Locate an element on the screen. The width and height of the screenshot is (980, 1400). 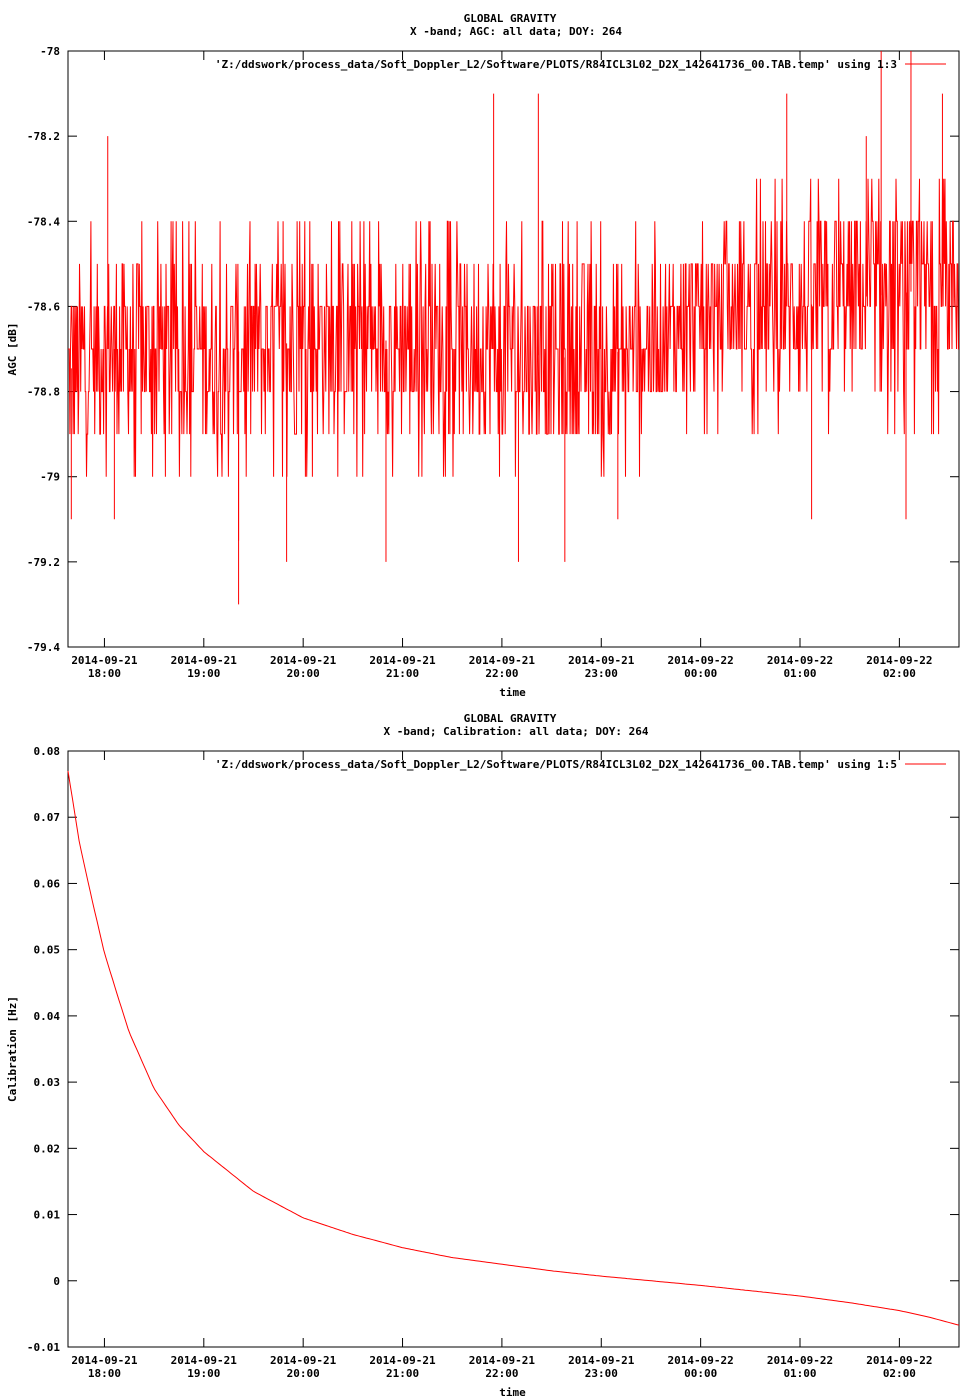
y-tick-label: -79 is located at coordinates (50, 477).